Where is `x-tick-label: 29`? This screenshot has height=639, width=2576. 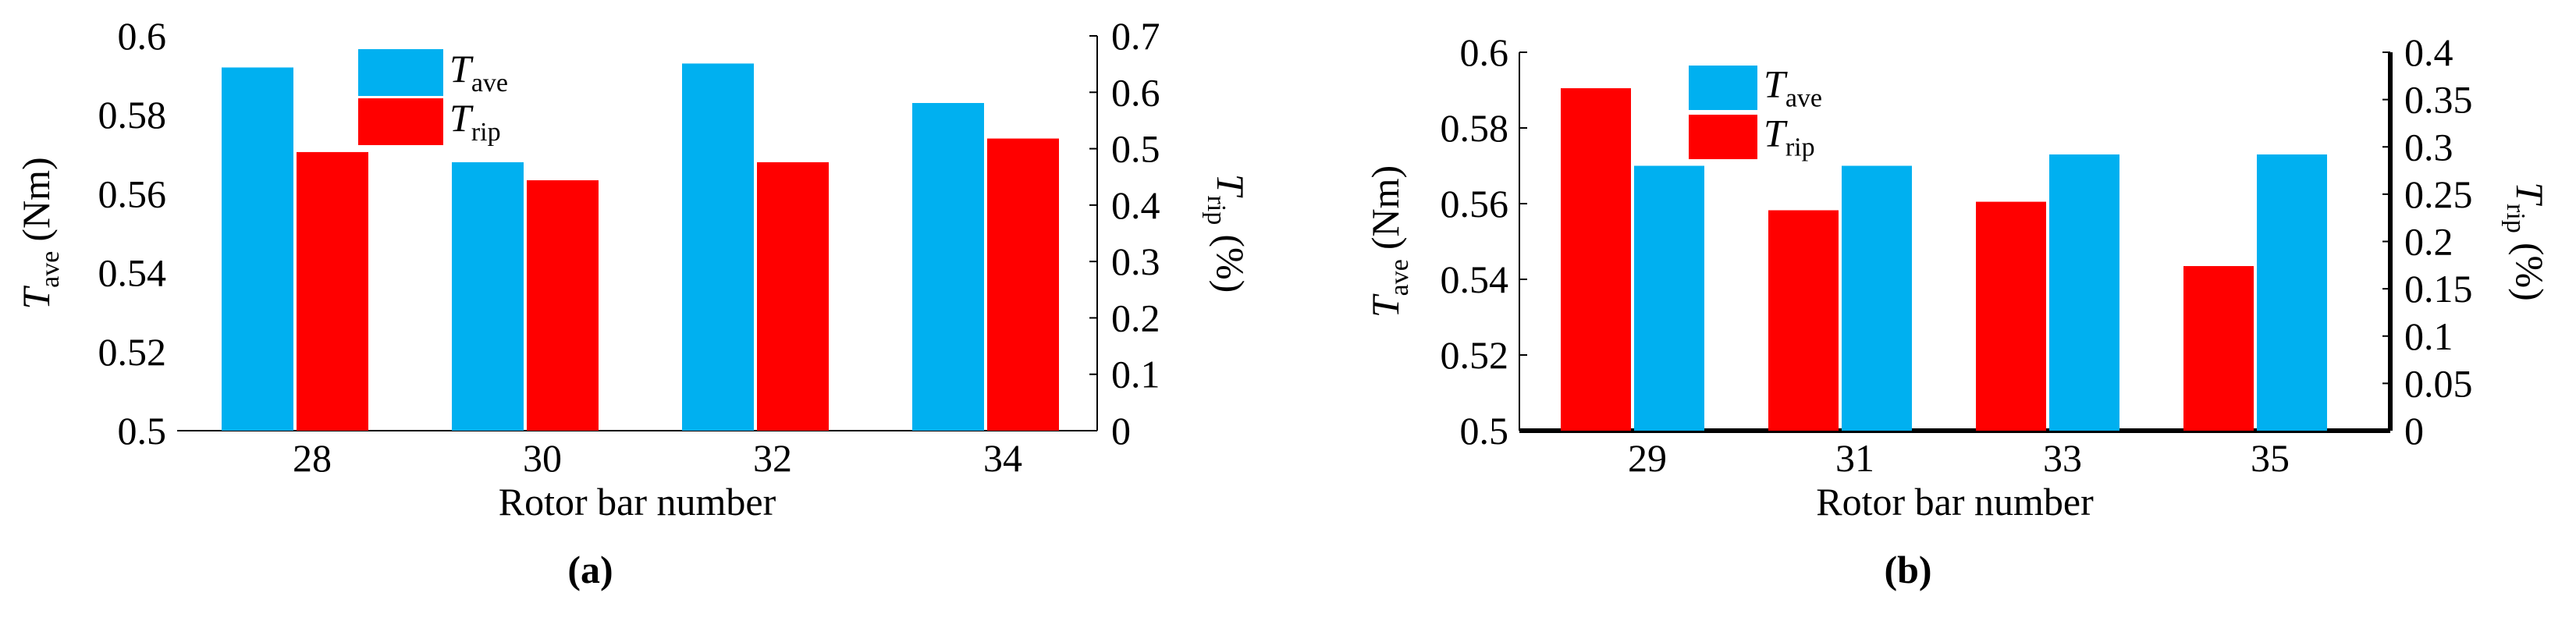 x-tick-label: 29 is located at coordinates (1647, 458).